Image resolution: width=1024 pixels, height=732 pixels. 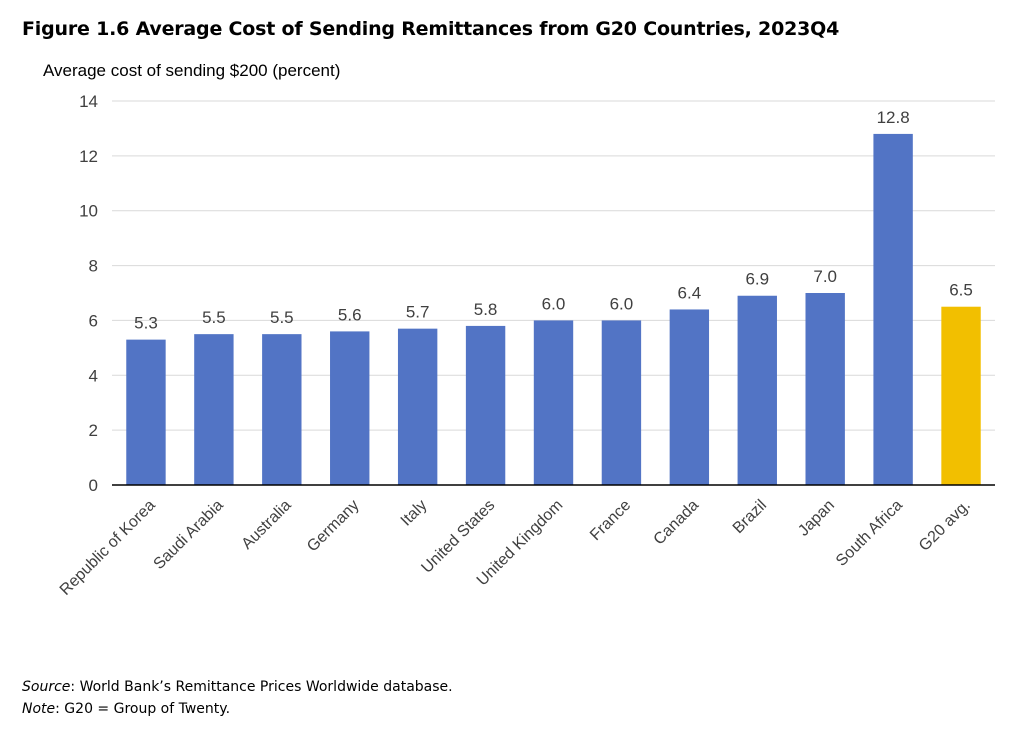 What do you see at coordinates (143, 709) in the screenshot?
I see `note-text: : G20 = Group of Twenty.` at bounding box center [143, 709].